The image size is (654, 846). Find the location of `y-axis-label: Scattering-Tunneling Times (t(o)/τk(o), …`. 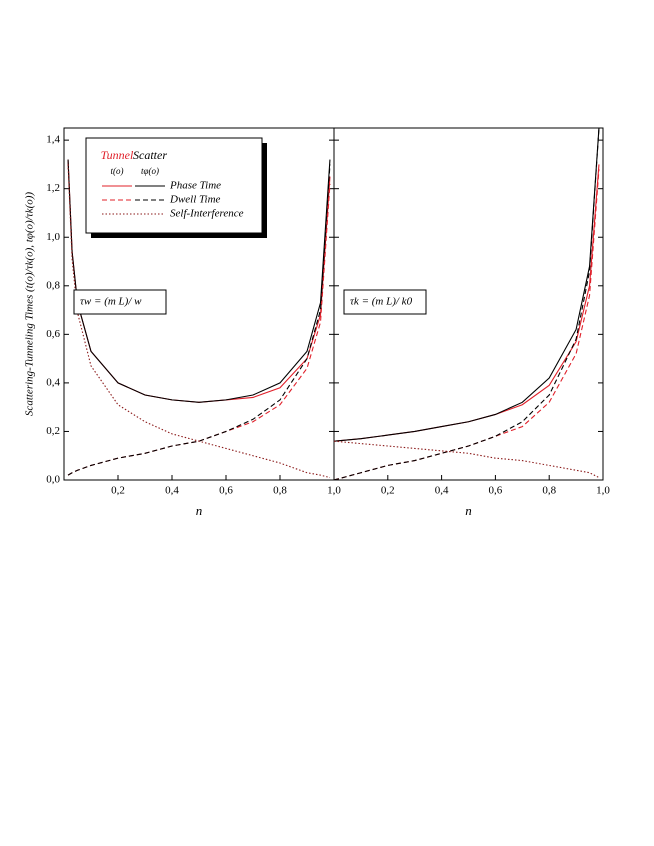

y-axis-label: Scattering-Tunneling Times (t(o)/τk(o), … is located at coordinates (30, 304).